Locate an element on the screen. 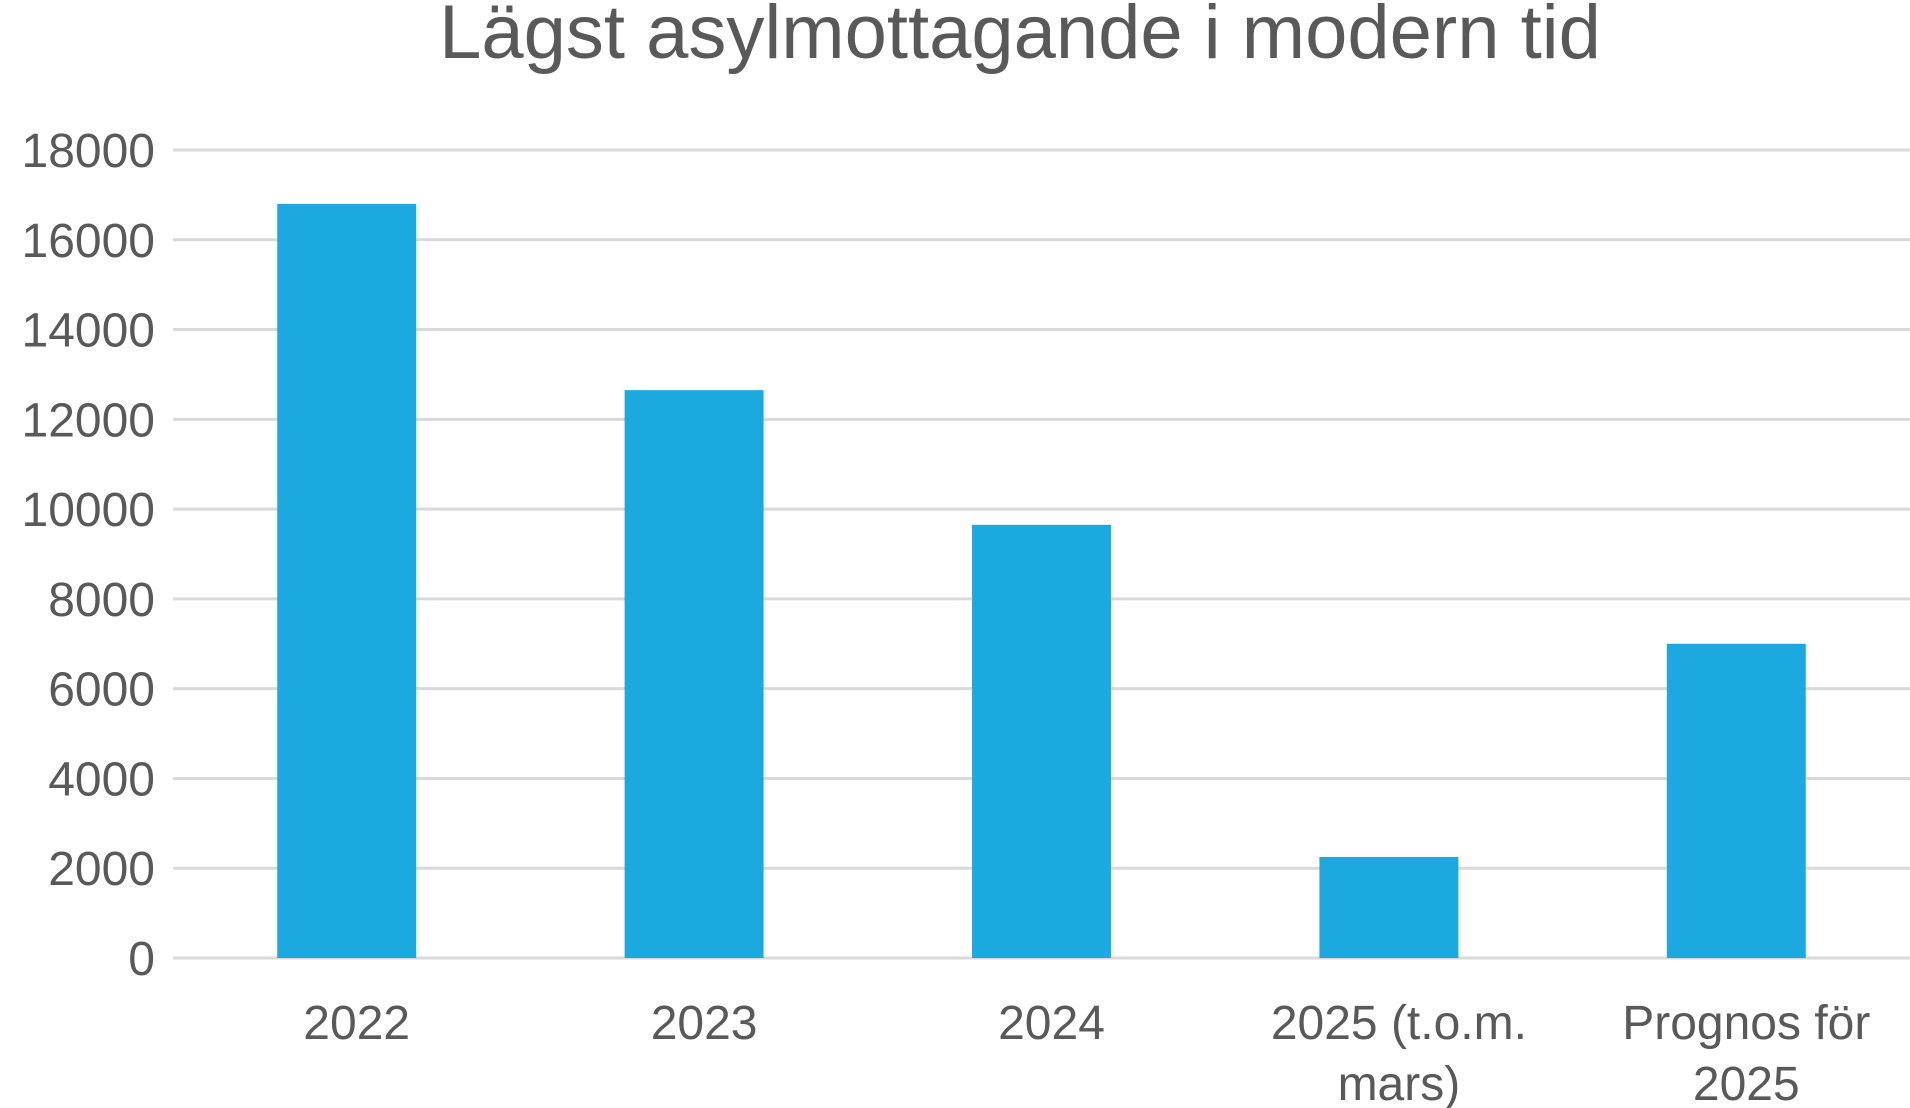 This screenshot has width=1910, height=1108. x-category-label: 2022 is located at coordinates (356, 1023).